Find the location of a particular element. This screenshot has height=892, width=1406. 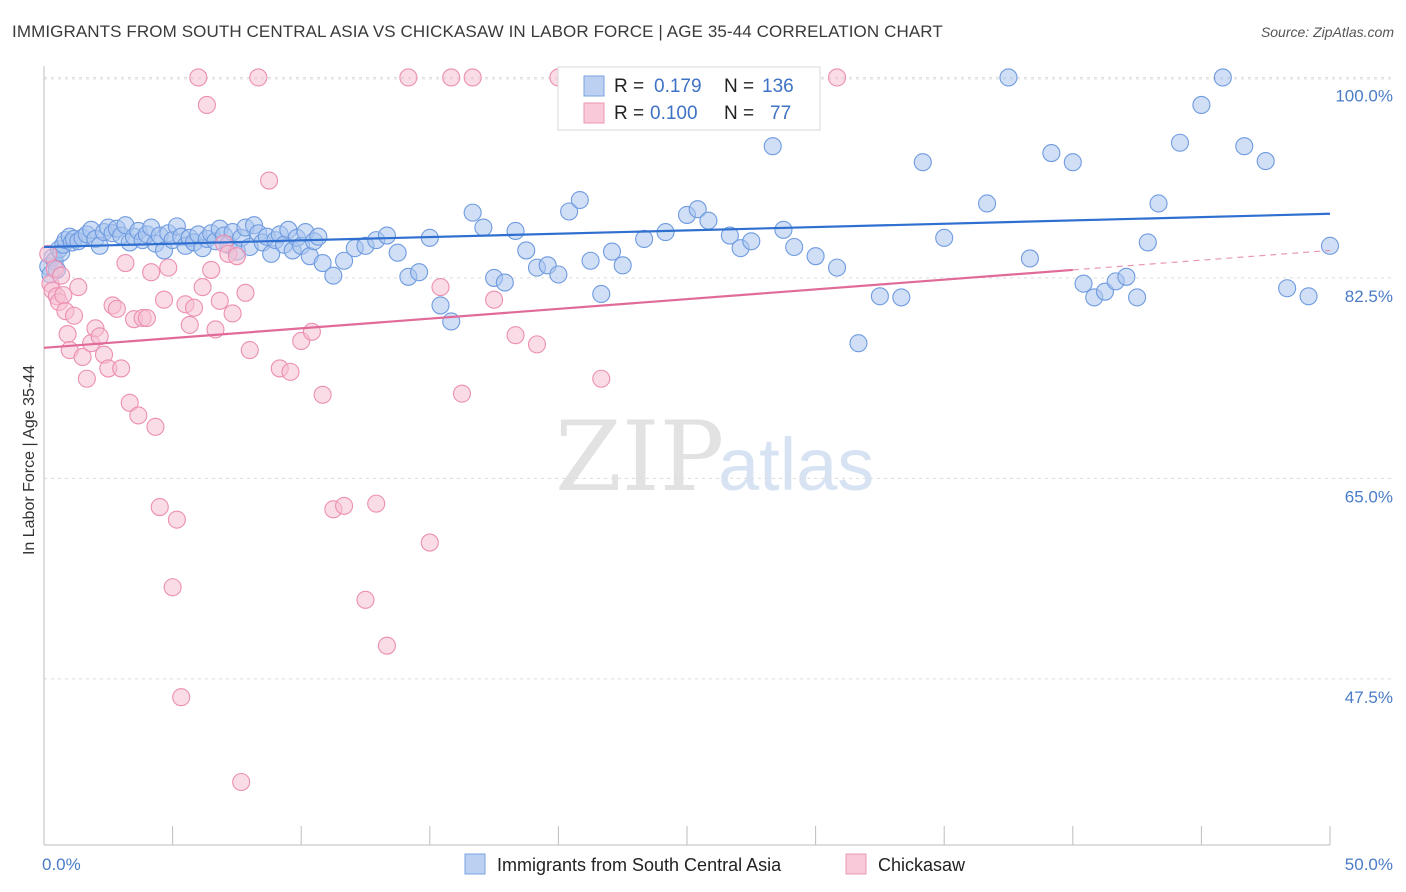

series-legend-swatch-blue is located at coordinates (475, 864).